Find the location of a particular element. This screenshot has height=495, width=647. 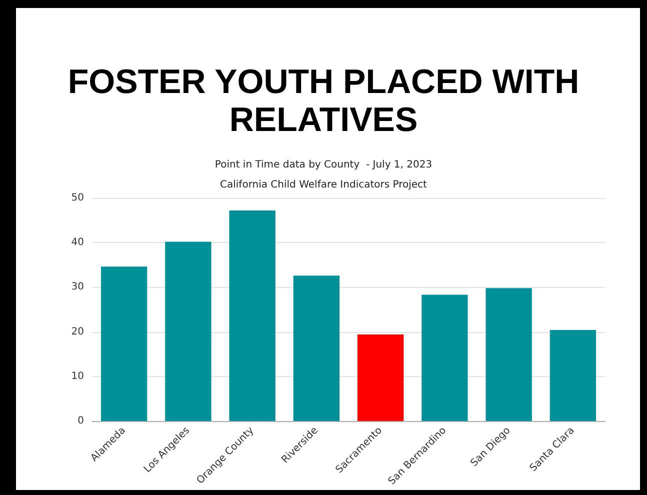

y-tick-label: 10 is located at coordinates (77, 376).